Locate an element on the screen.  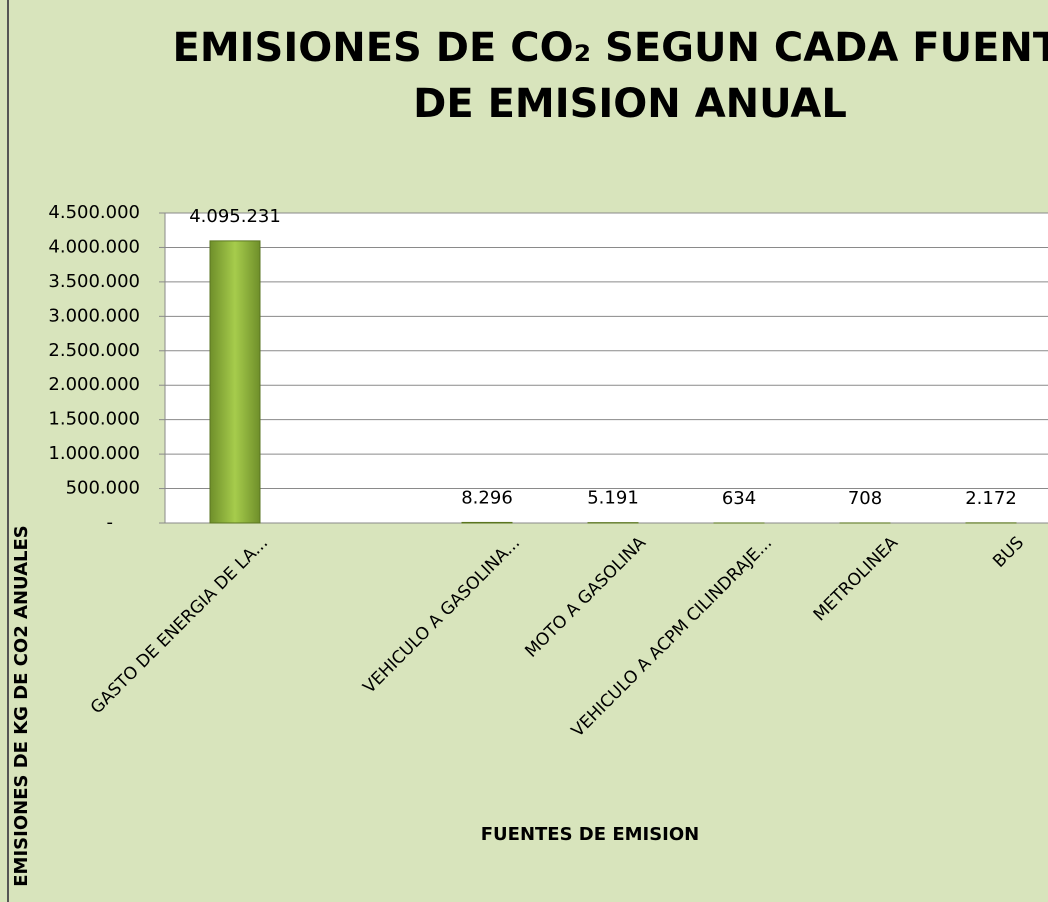
y-tick-label: - is located at coordinates (110, 522).